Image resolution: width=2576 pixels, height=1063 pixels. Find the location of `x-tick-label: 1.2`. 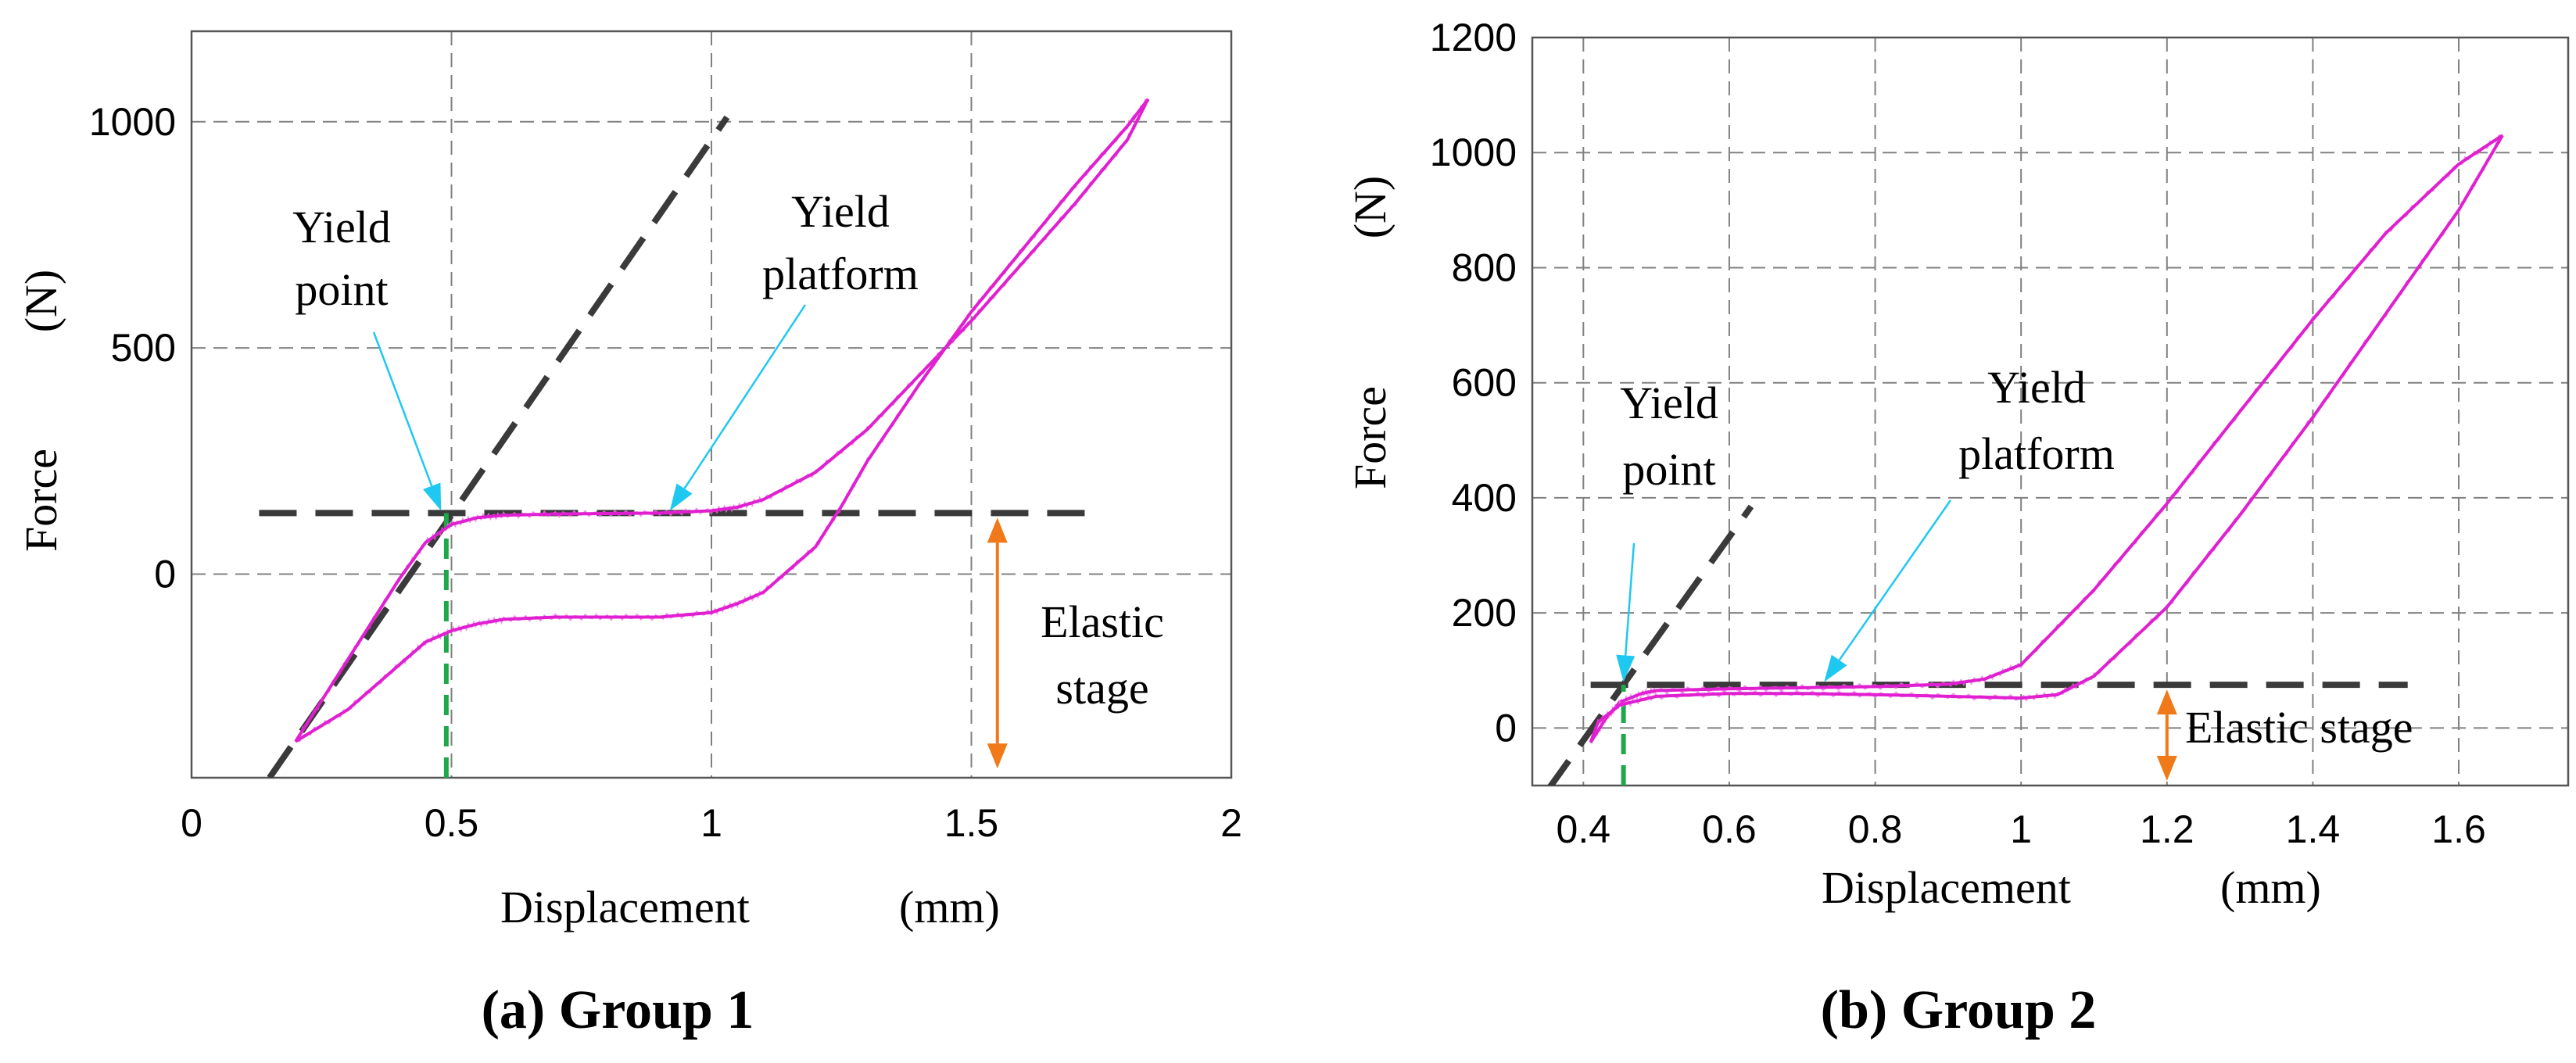

x-tick-label: 1.2 is located at coordinates (2167, 829).